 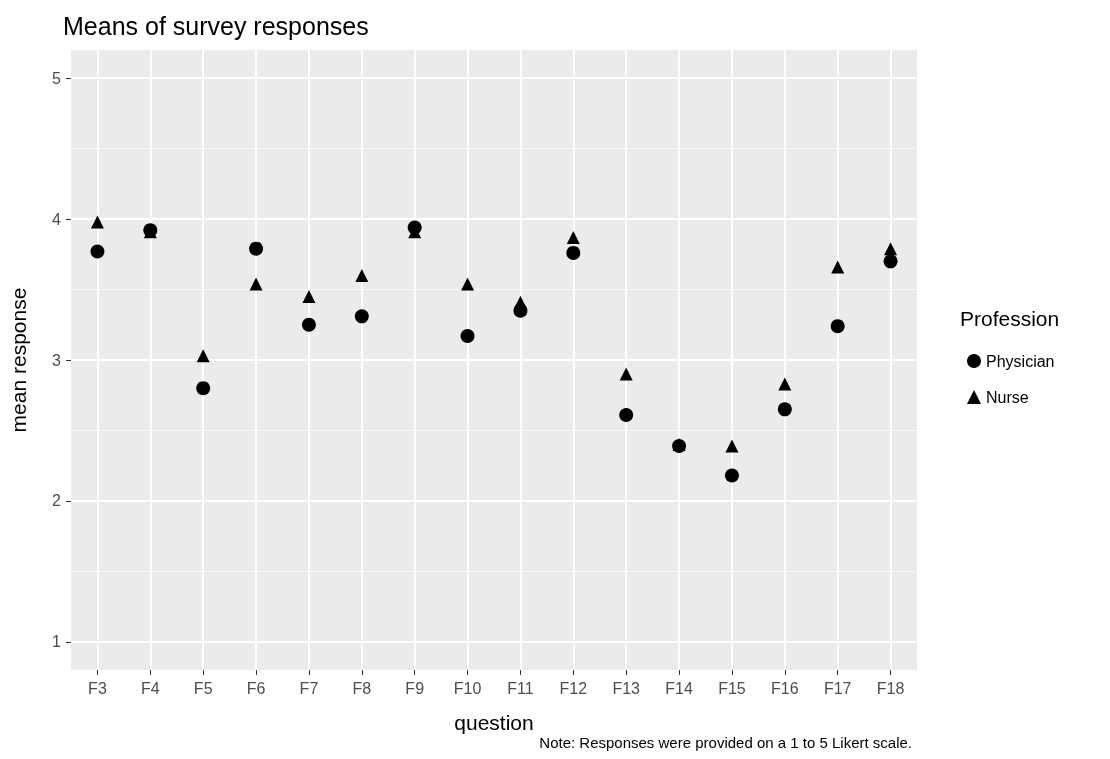 What do you see at coordinates (57, 78) in the screenshot?
I see `y-tick-label: 5` at bounding box center [57, 78].